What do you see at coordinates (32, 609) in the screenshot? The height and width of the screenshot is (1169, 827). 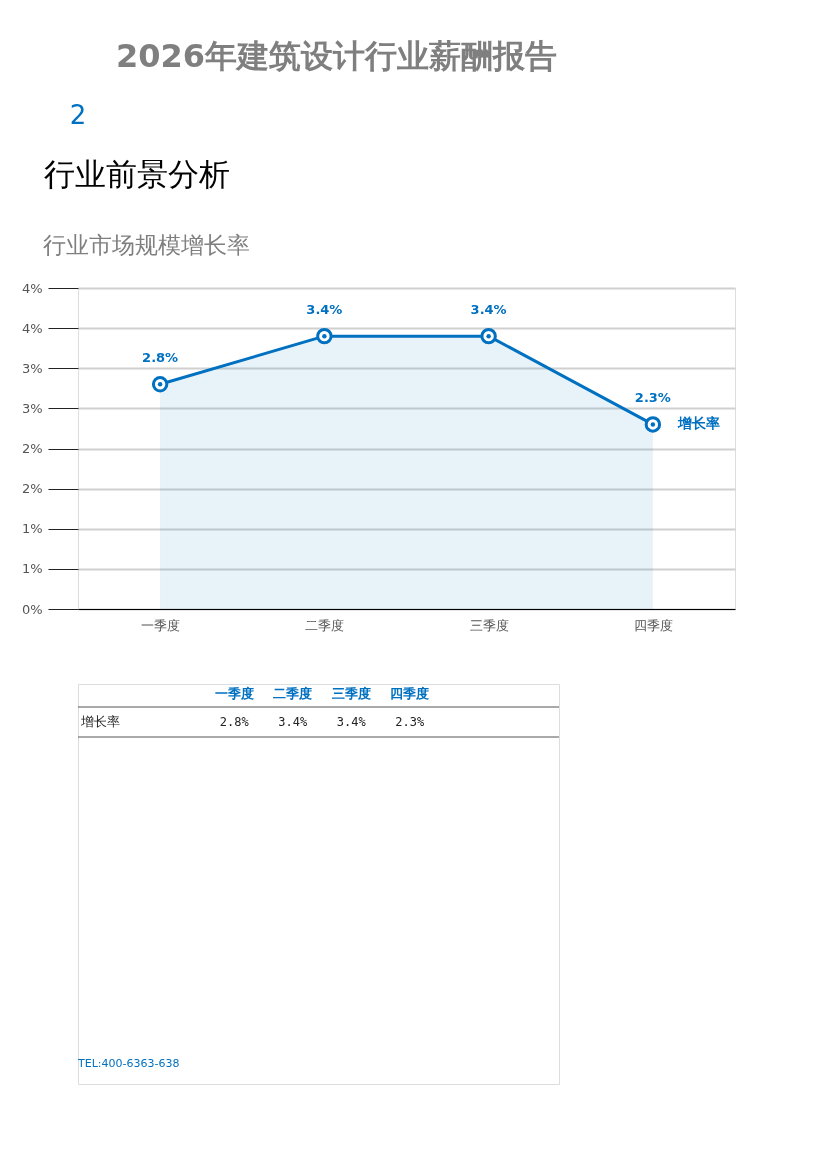 I see `y-tick-label: 0%` at bounding box center [32, 609].